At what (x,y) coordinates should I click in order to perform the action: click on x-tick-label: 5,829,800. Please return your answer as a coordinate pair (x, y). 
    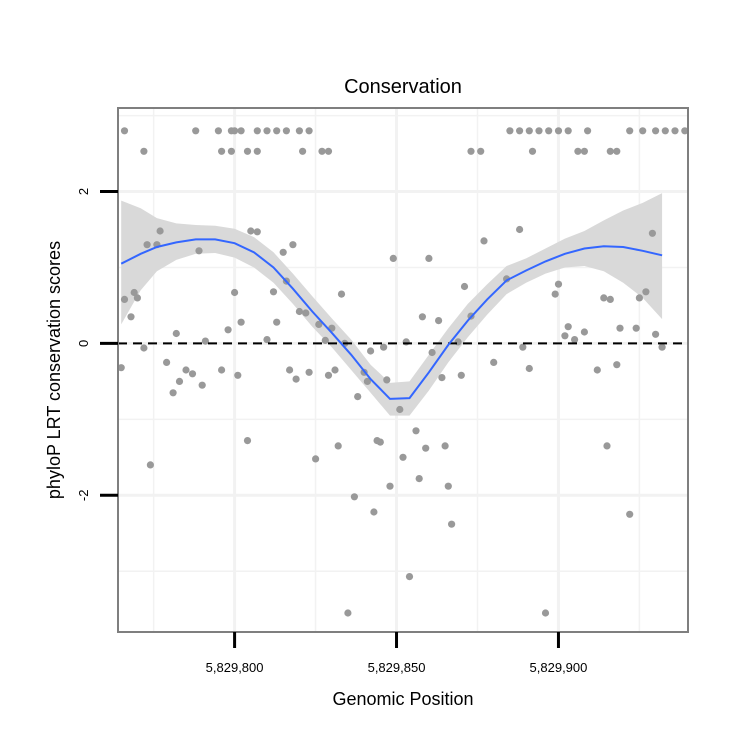
    Looking at the image, I should click on (235, 667).